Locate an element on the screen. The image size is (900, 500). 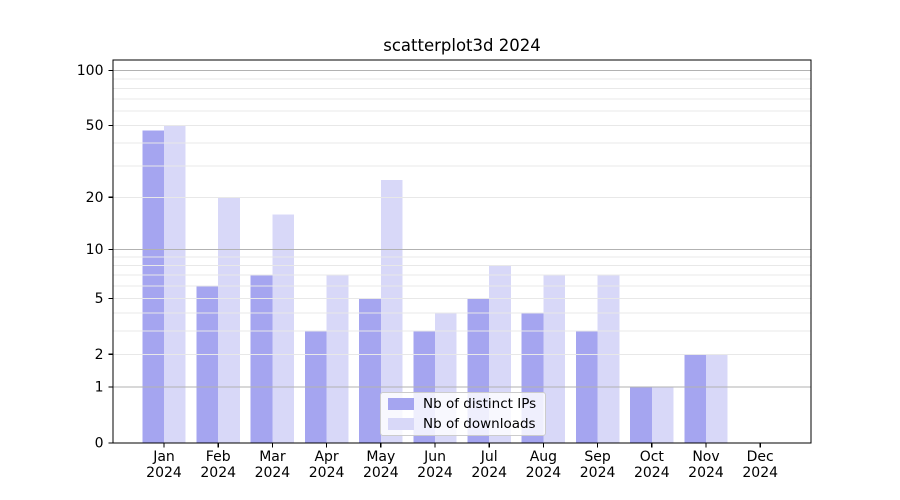
bar-downloads-may is located at coordinates (391, 311).